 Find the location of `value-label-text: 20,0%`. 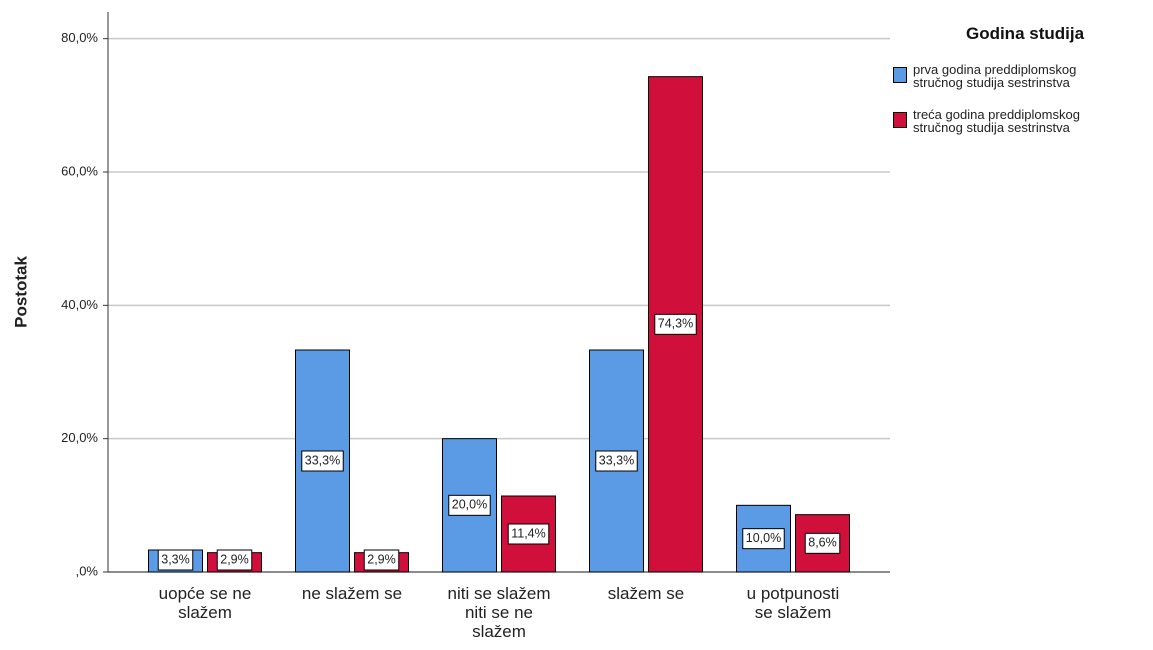

value-label-text: 20,0% is located at coordinates (469, 505).